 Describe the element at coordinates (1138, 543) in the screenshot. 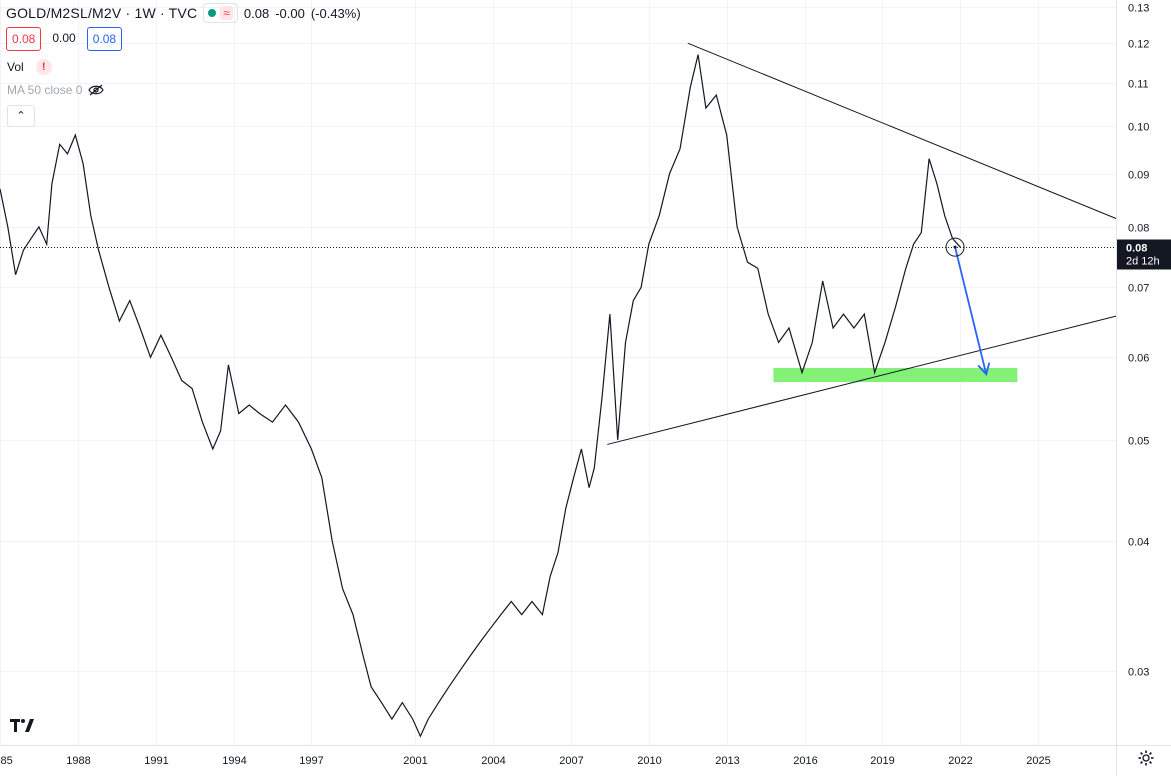

I see `y-tick-label: 0.04` at that location.